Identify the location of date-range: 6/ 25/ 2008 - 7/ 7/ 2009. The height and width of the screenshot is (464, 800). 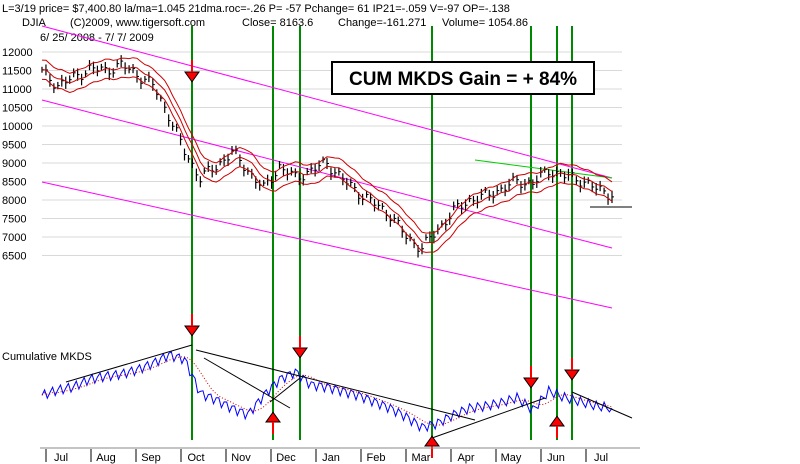
(97, 38).